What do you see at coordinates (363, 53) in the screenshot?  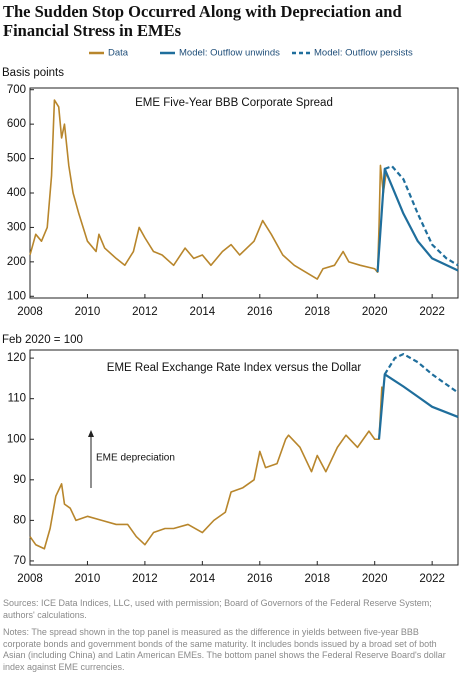 I see `legend-label: Model: Outflow persists` at bounding box center [363, 53].